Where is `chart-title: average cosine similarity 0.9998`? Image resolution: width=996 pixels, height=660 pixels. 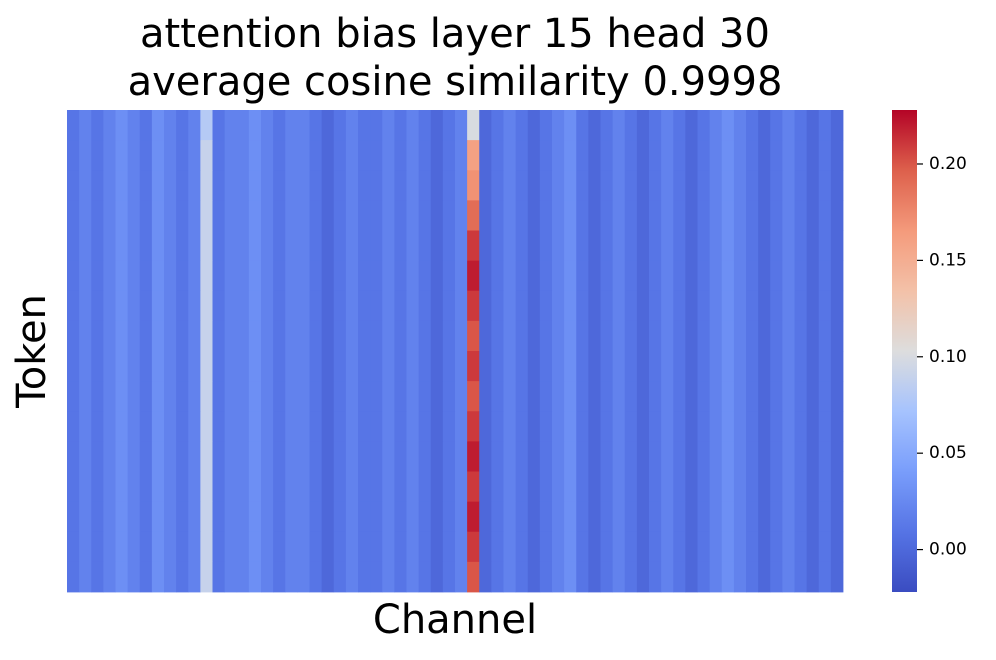
chart-title: average cosine similarity 0.9998 is located at coordinates (455, 82).